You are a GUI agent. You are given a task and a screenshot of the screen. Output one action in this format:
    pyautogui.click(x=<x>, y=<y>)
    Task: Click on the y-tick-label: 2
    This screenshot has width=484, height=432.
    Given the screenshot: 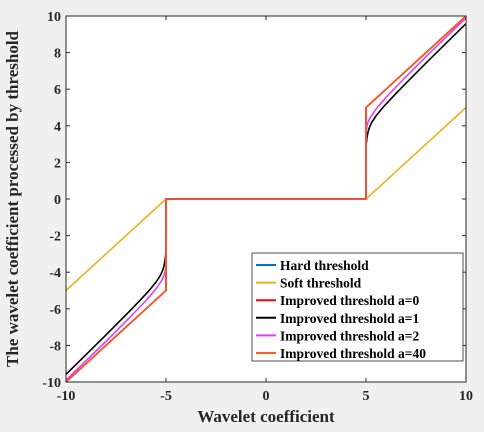 What is the action you would take?
    pyautogui.click(x=57, y=163)
    